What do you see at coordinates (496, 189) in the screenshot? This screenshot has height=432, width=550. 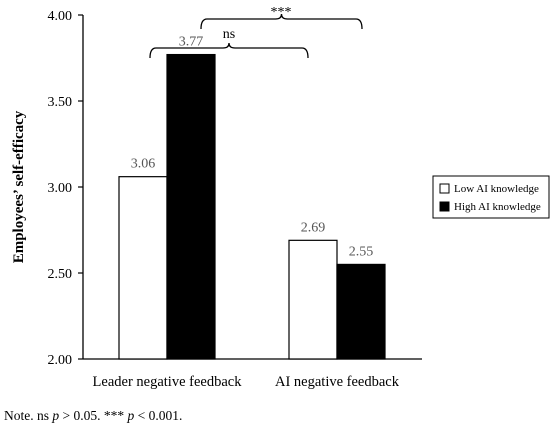 I see `legend-label-low: Low AI knowledge` at bounding box center [496, 189].